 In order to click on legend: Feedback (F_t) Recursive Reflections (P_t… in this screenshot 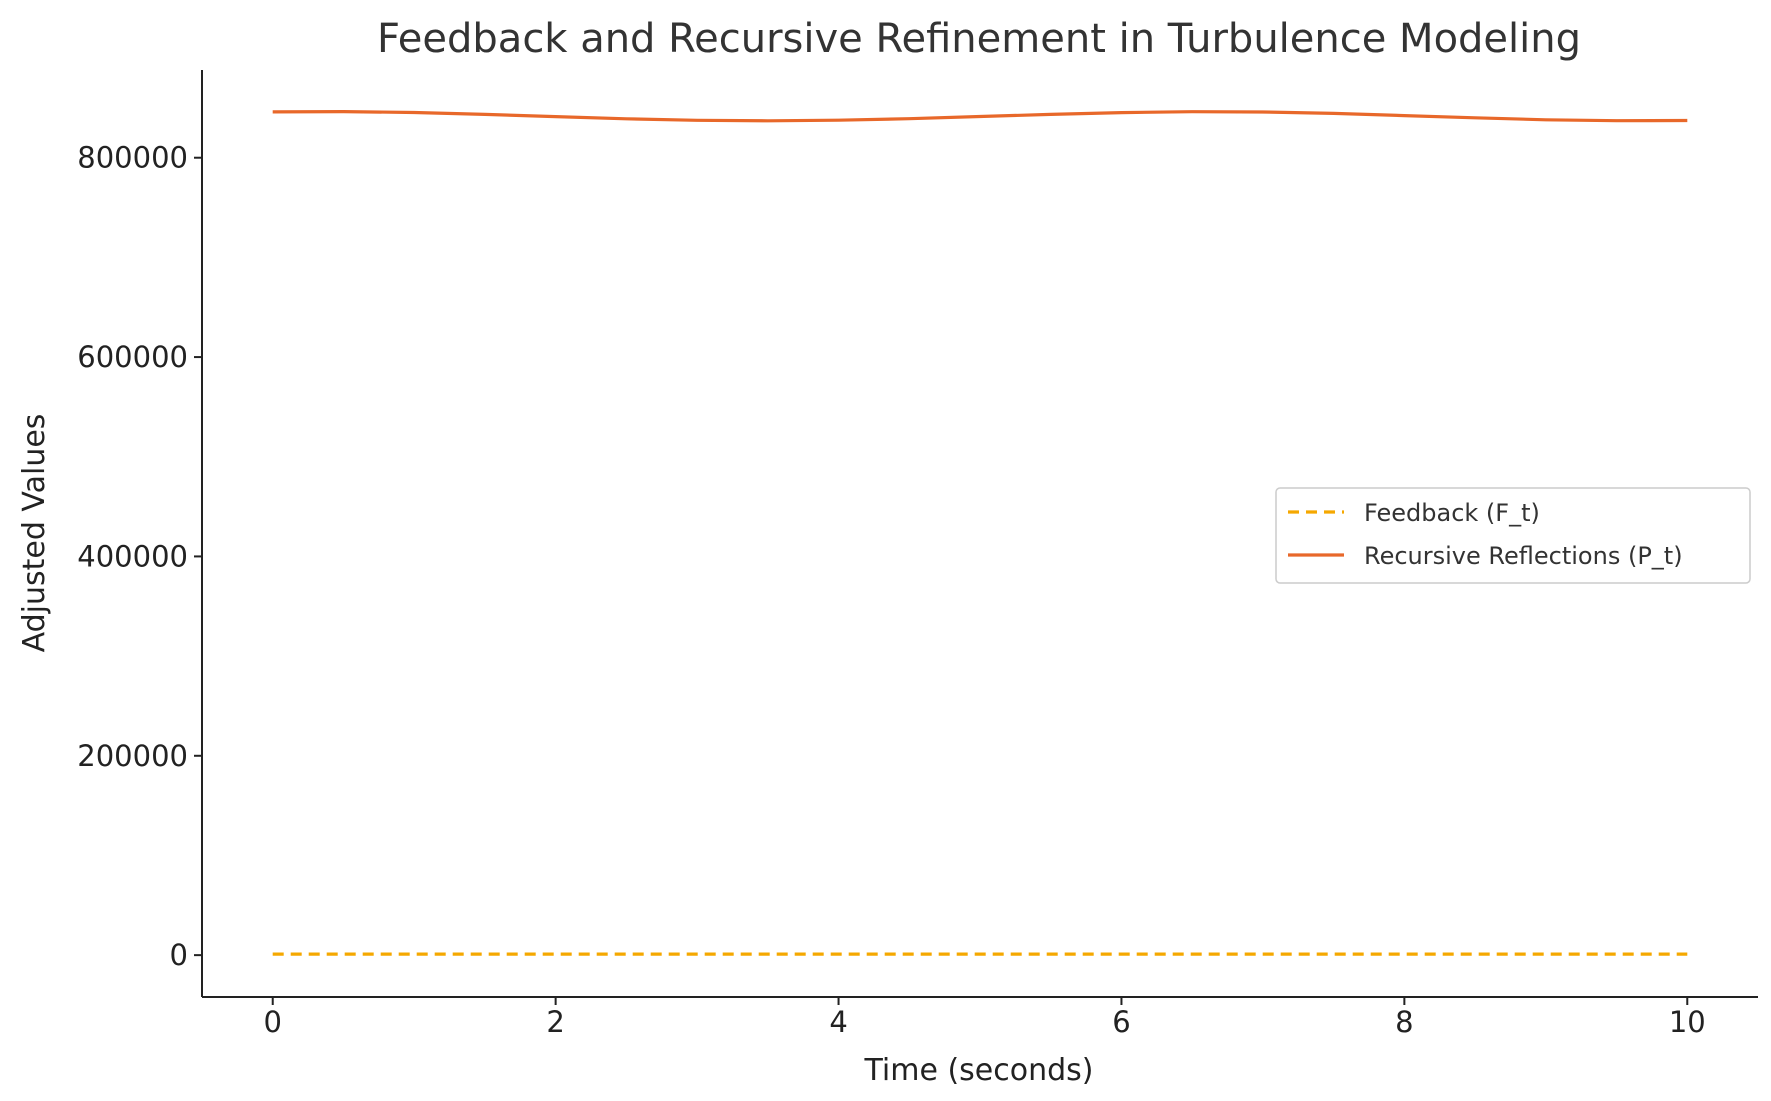, I will do `click(1513, 535)`.